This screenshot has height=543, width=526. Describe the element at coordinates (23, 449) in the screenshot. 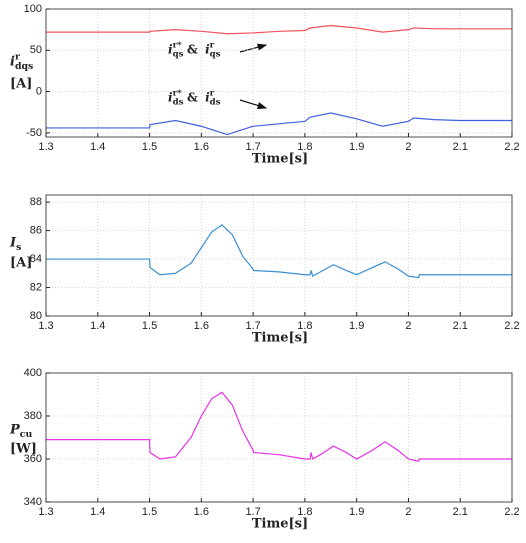

I see `y-axis-unit: [W]` at that location.